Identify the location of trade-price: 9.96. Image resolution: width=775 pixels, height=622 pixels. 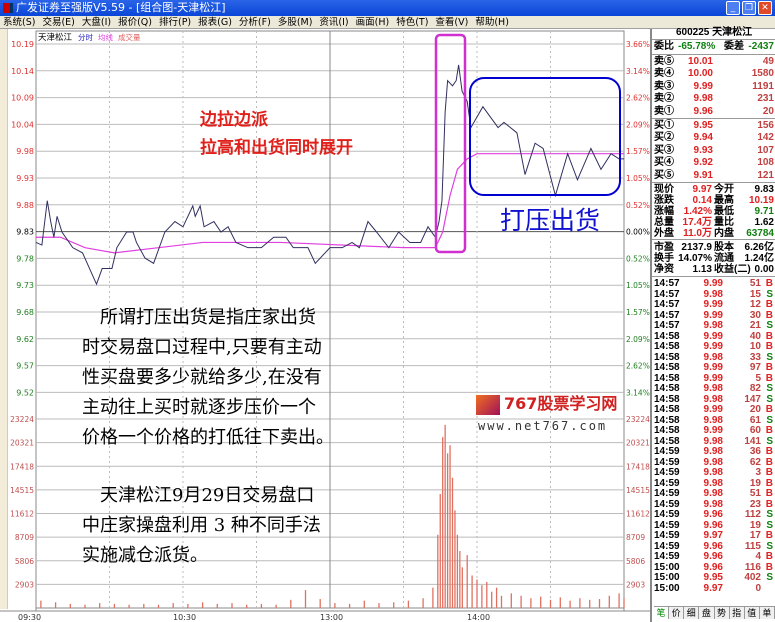
(713, 546).